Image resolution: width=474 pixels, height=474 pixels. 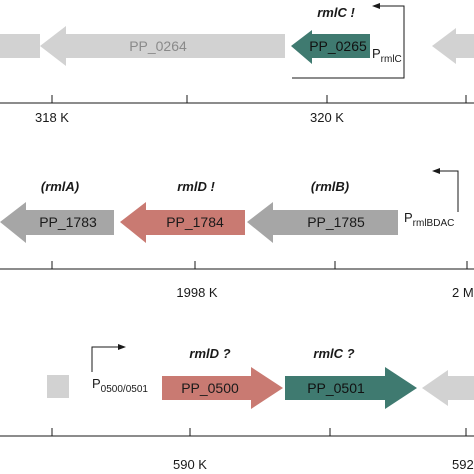 What do you see at coordinates (330, 186) in the screenshot?
I see `gene-name-label: (rmlB)` at bounding box center [330, 186].